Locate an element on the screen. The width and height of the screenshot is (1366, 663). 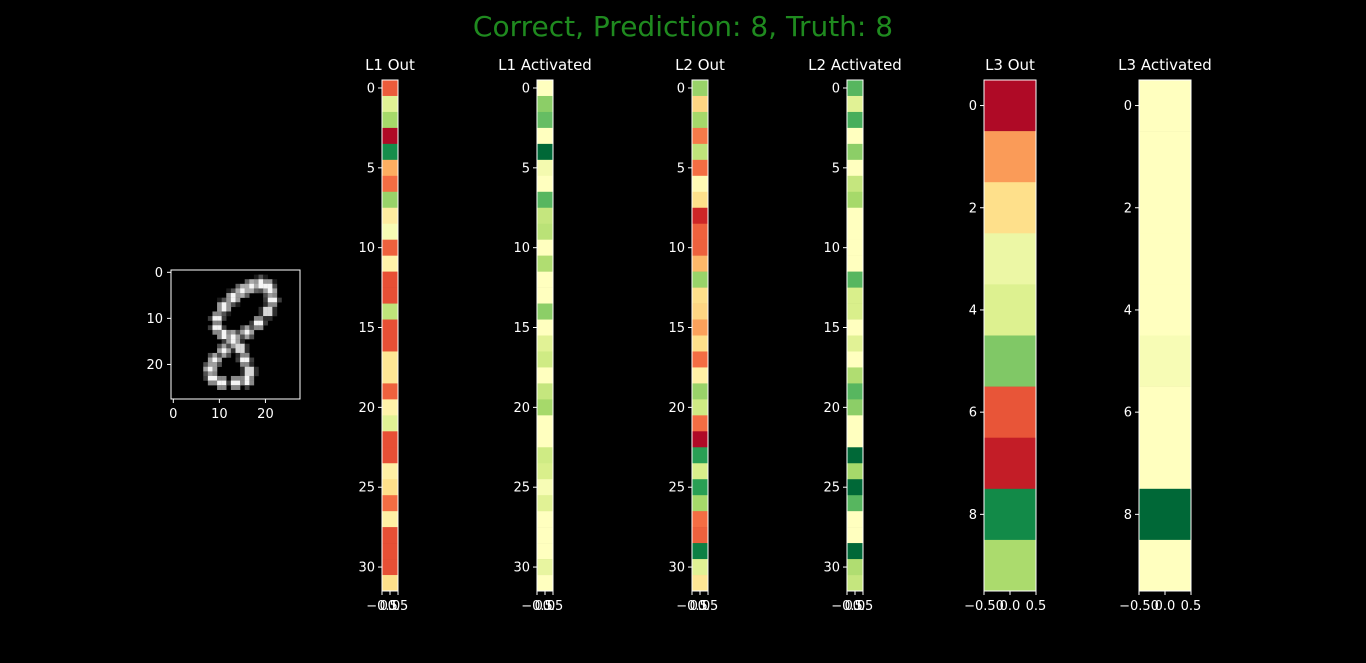
panel-title: L2 Out is located at coordinates (700, 65).